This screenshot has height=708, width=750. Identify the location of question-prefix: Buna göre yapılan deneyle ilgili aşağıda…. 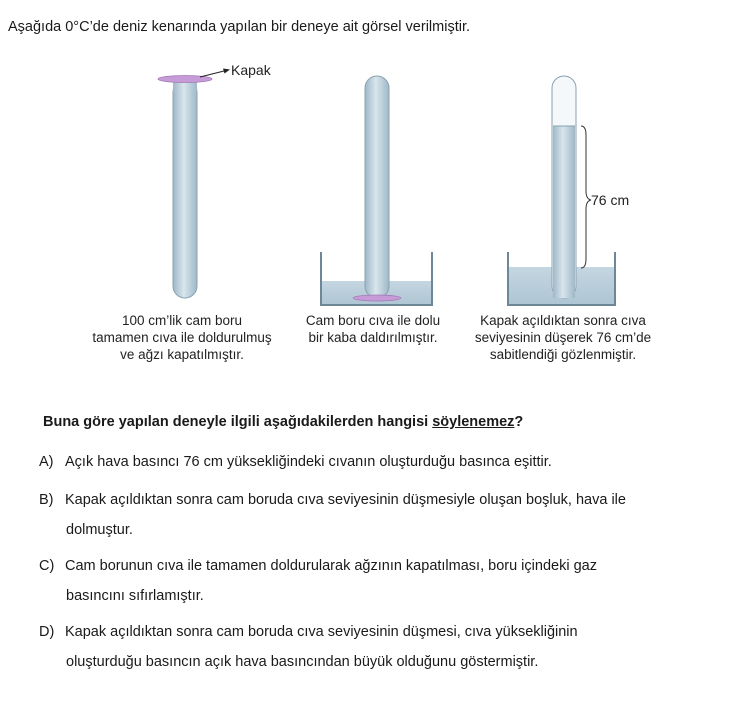
(238, 422).